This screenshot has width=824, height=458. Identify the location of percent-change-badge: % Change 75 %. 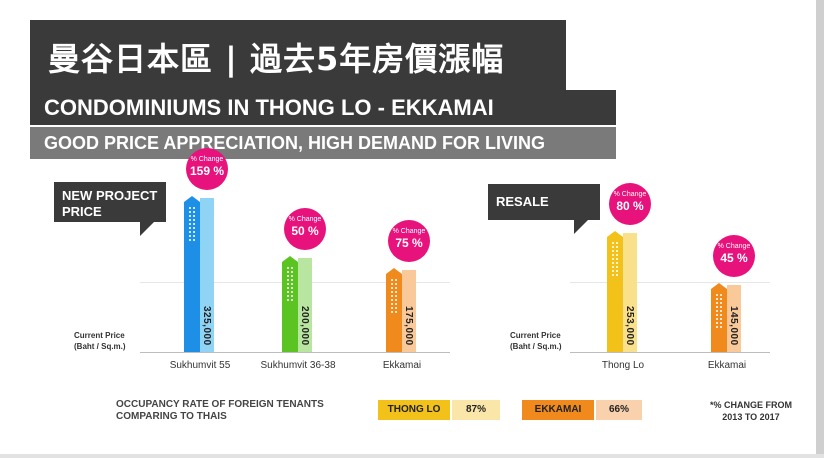
(409, 241).